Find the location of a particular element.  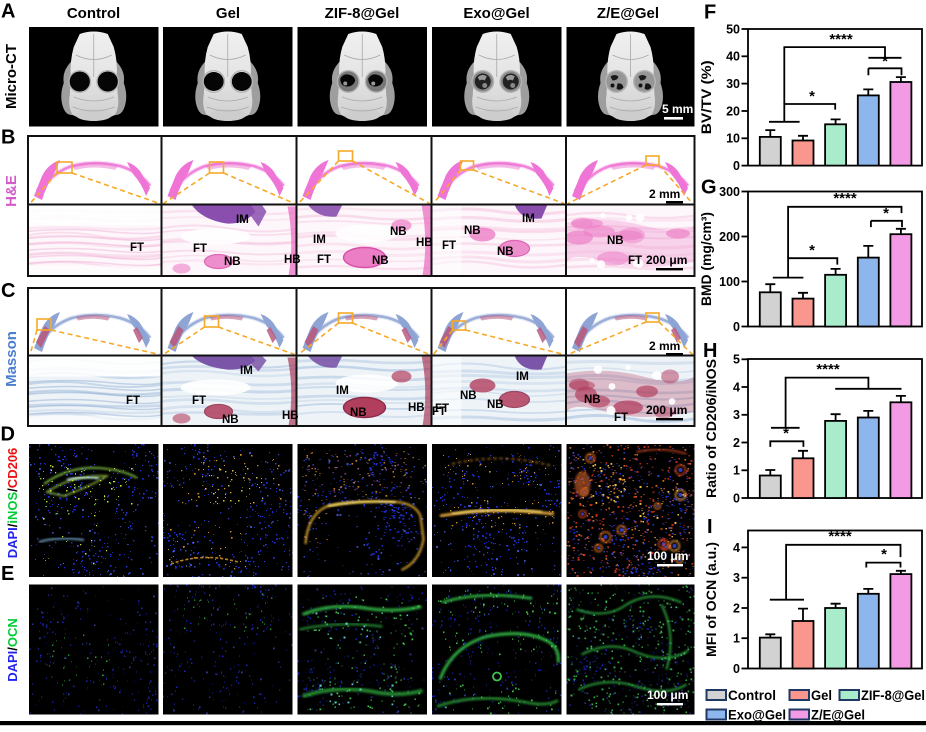

svg-text: B is located at coordinates (8, 138).